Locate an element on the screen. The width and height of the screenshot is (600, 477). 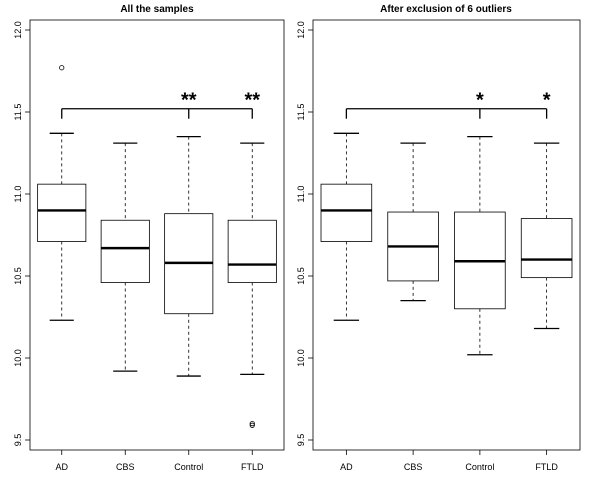
chart-title: All the samples is located at coordinates (157, 9).